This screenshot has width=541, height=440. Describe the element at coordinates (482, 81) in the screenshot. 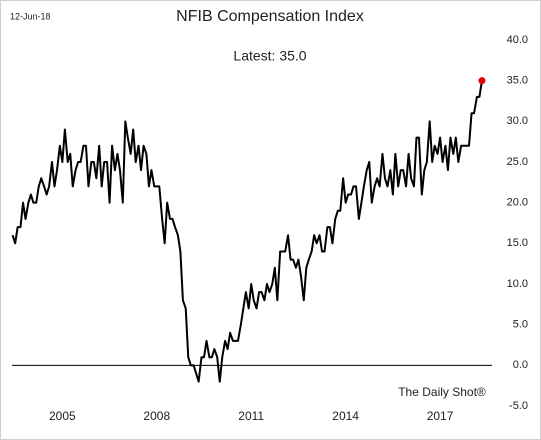

I see `latest-point` at that location.